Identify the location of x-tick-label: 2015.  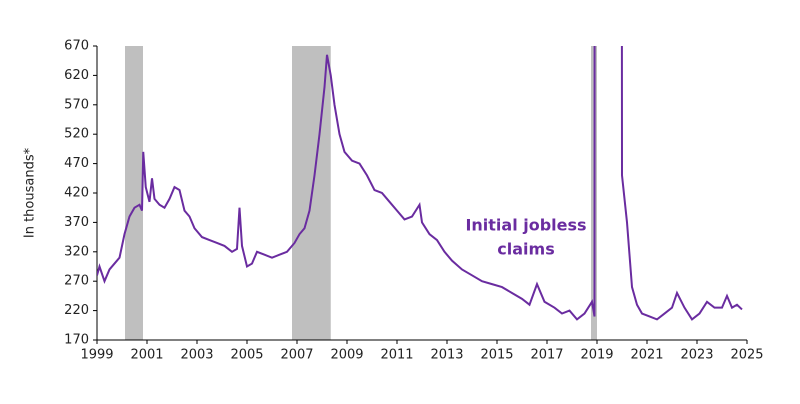
(496, 355).